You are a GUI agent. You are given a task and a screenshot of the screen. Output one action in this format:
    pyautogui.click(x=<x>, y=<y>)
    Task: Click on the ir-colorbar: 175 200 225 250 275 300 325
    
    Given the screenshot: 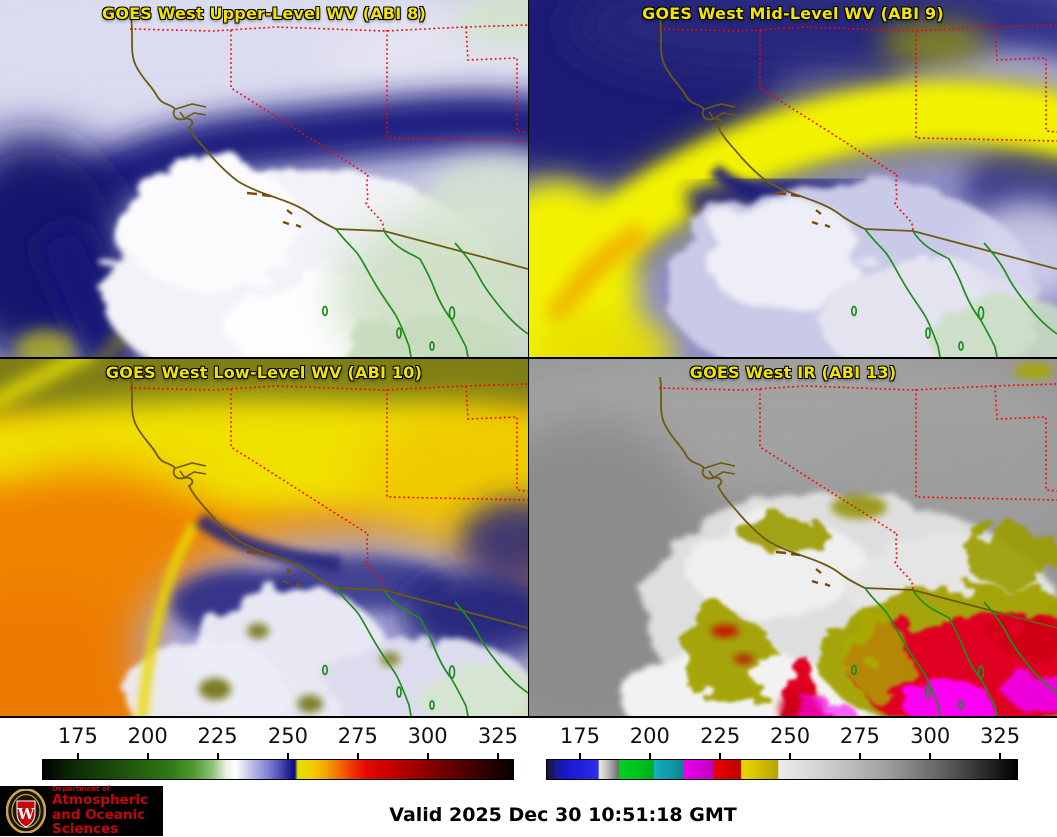 What is the action you would take?
    pyautogui.click(x=783, y=750)
    